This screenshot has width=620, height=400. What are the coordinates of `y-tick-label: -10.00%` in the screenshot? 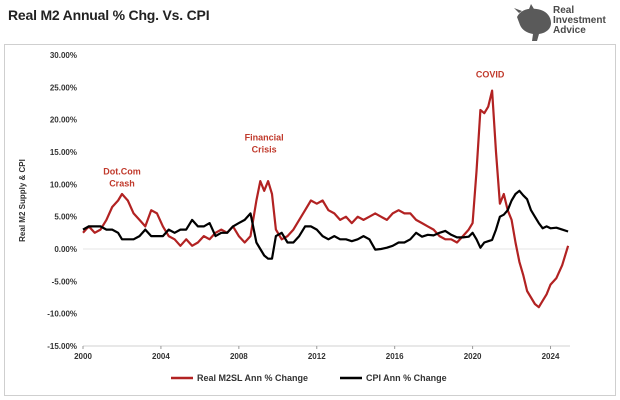 It's located at (62, 314).